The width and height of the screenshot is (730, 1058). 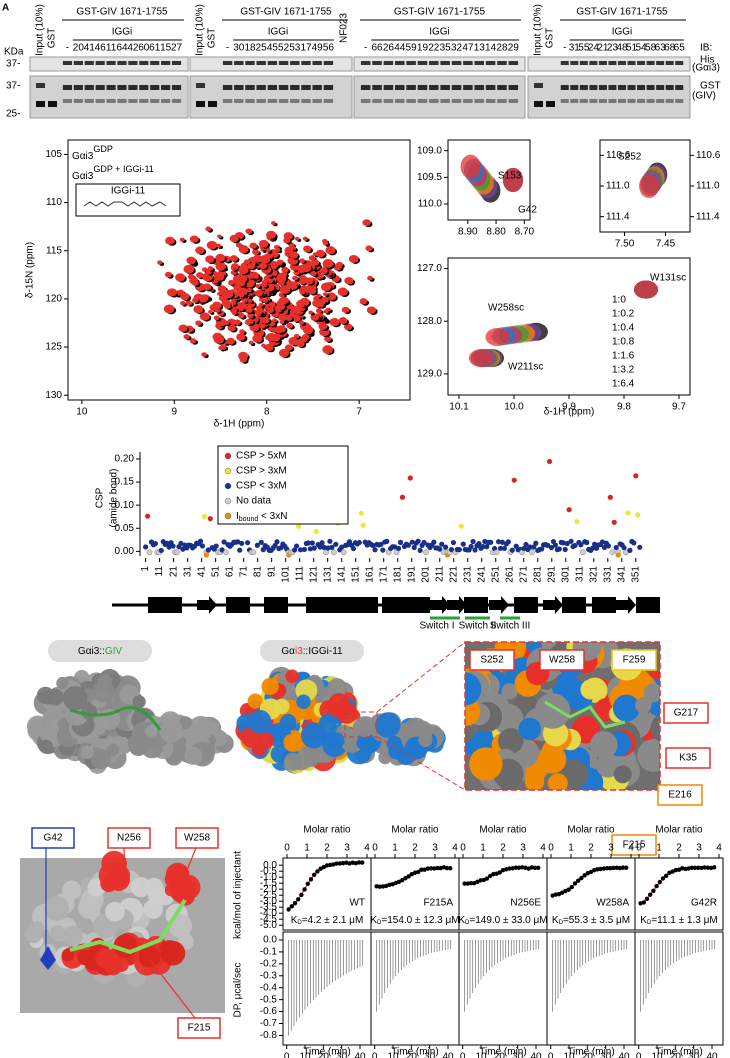 I want to click on lane-label: 55, so click(x=584, y=48).